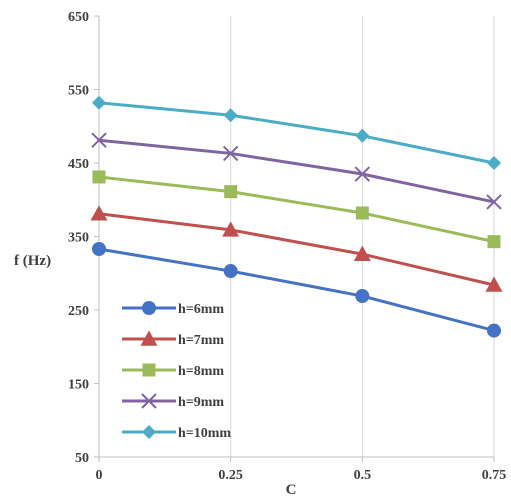 This screenshot has height=497, width=511. I want to click on y-tick-label: 350, so click(78, 238).